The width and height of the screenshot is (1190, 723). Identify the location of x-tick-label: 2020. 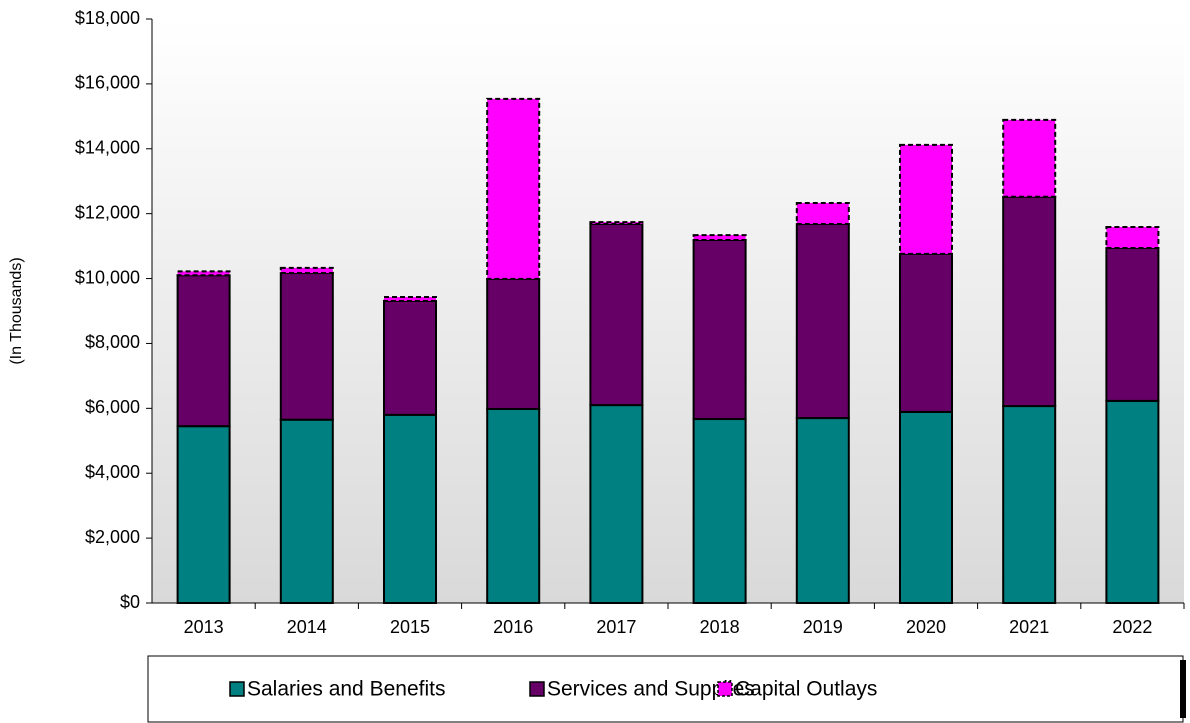
(926, 627).